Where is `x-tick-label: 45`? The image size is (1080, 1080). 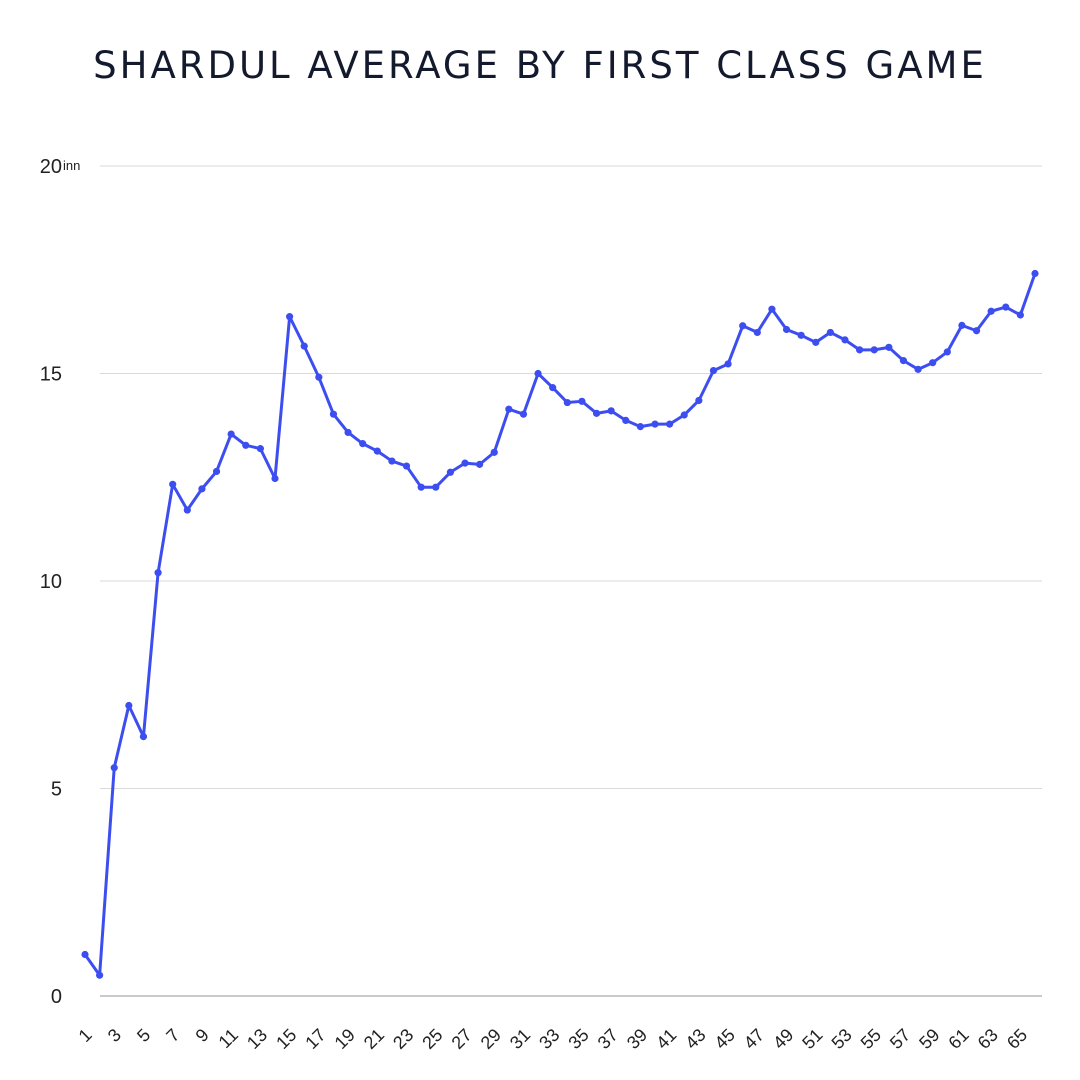
x-tick-label: 45 is located at coordinates (725, 1039).